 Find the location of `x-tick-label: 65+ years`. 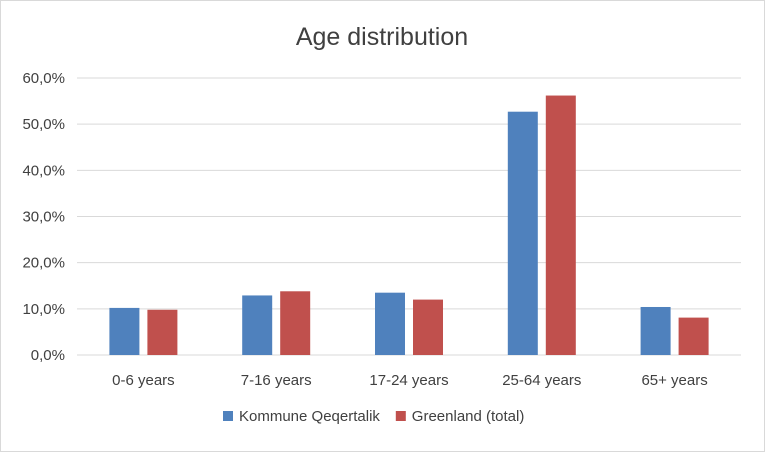

x-tick-label: 65+ years is located at coordinates (674, 380).